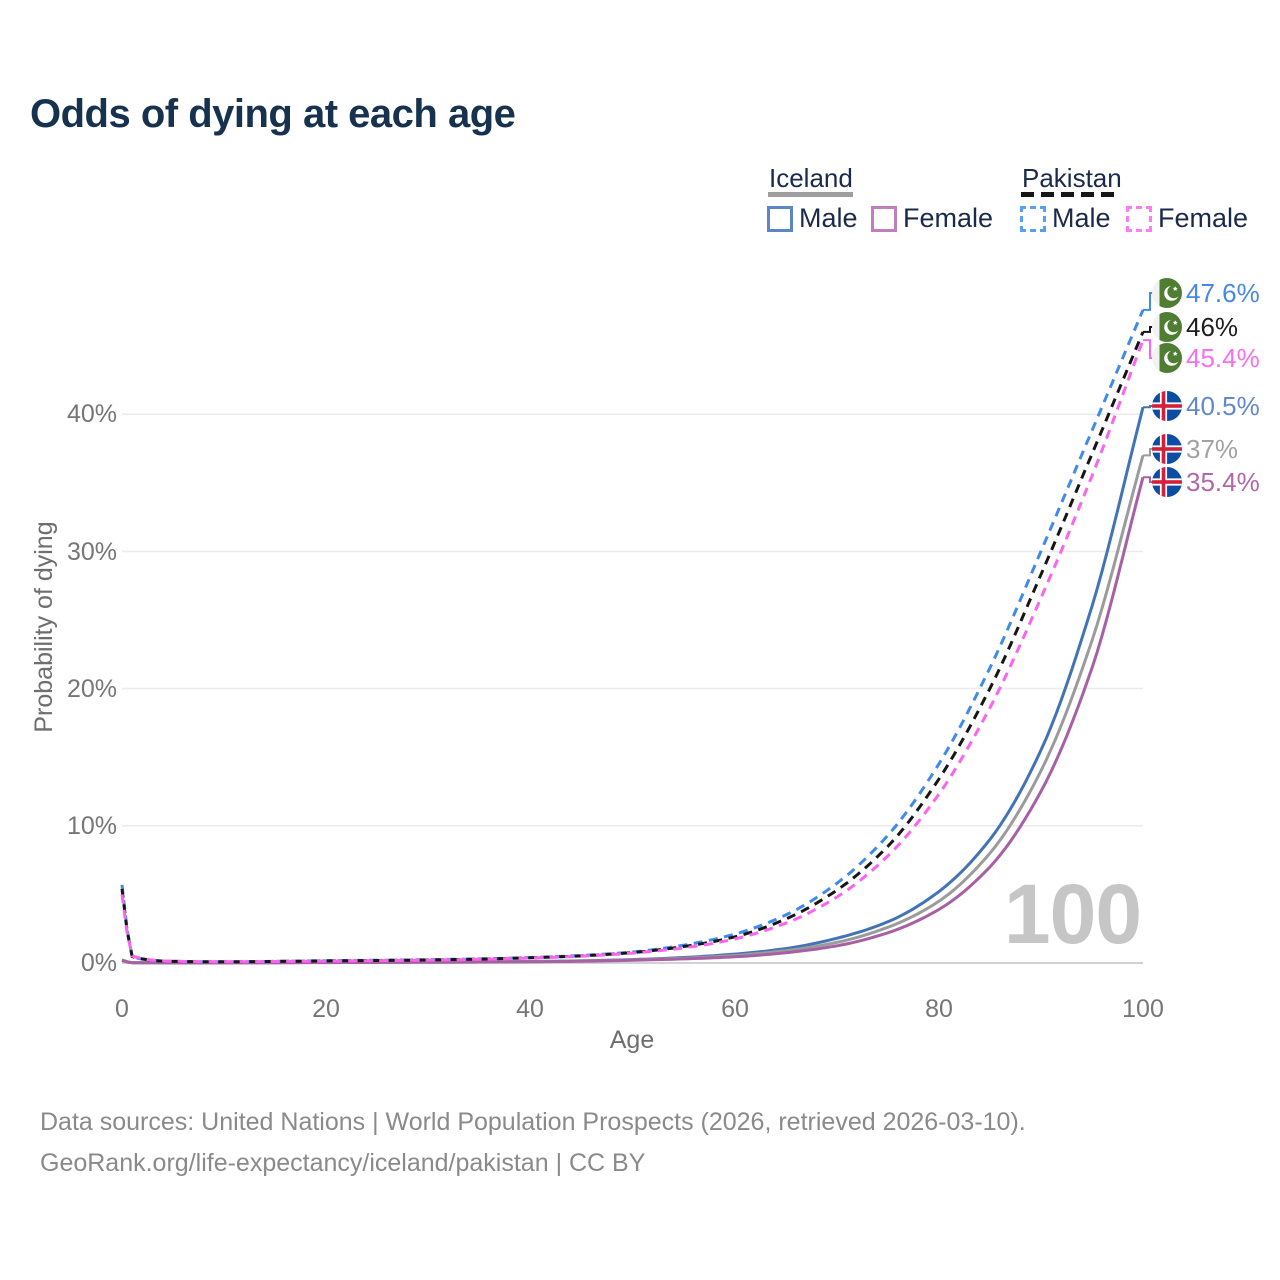 The width and height of the screenshot is (1280, 1280). What do you see at coordinates (1223, 293) in the screenshot?
I see `end-value-pakistan-male: 47.6%` at bounding box center [1223, 293].